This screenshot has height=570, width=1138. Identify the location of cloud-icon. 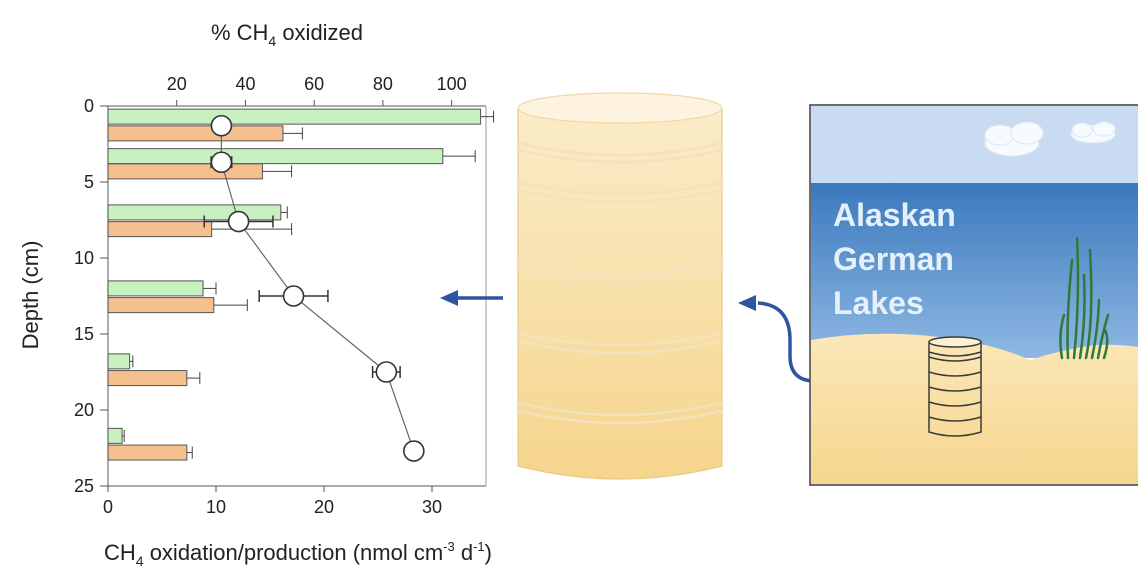
(1050, 139).